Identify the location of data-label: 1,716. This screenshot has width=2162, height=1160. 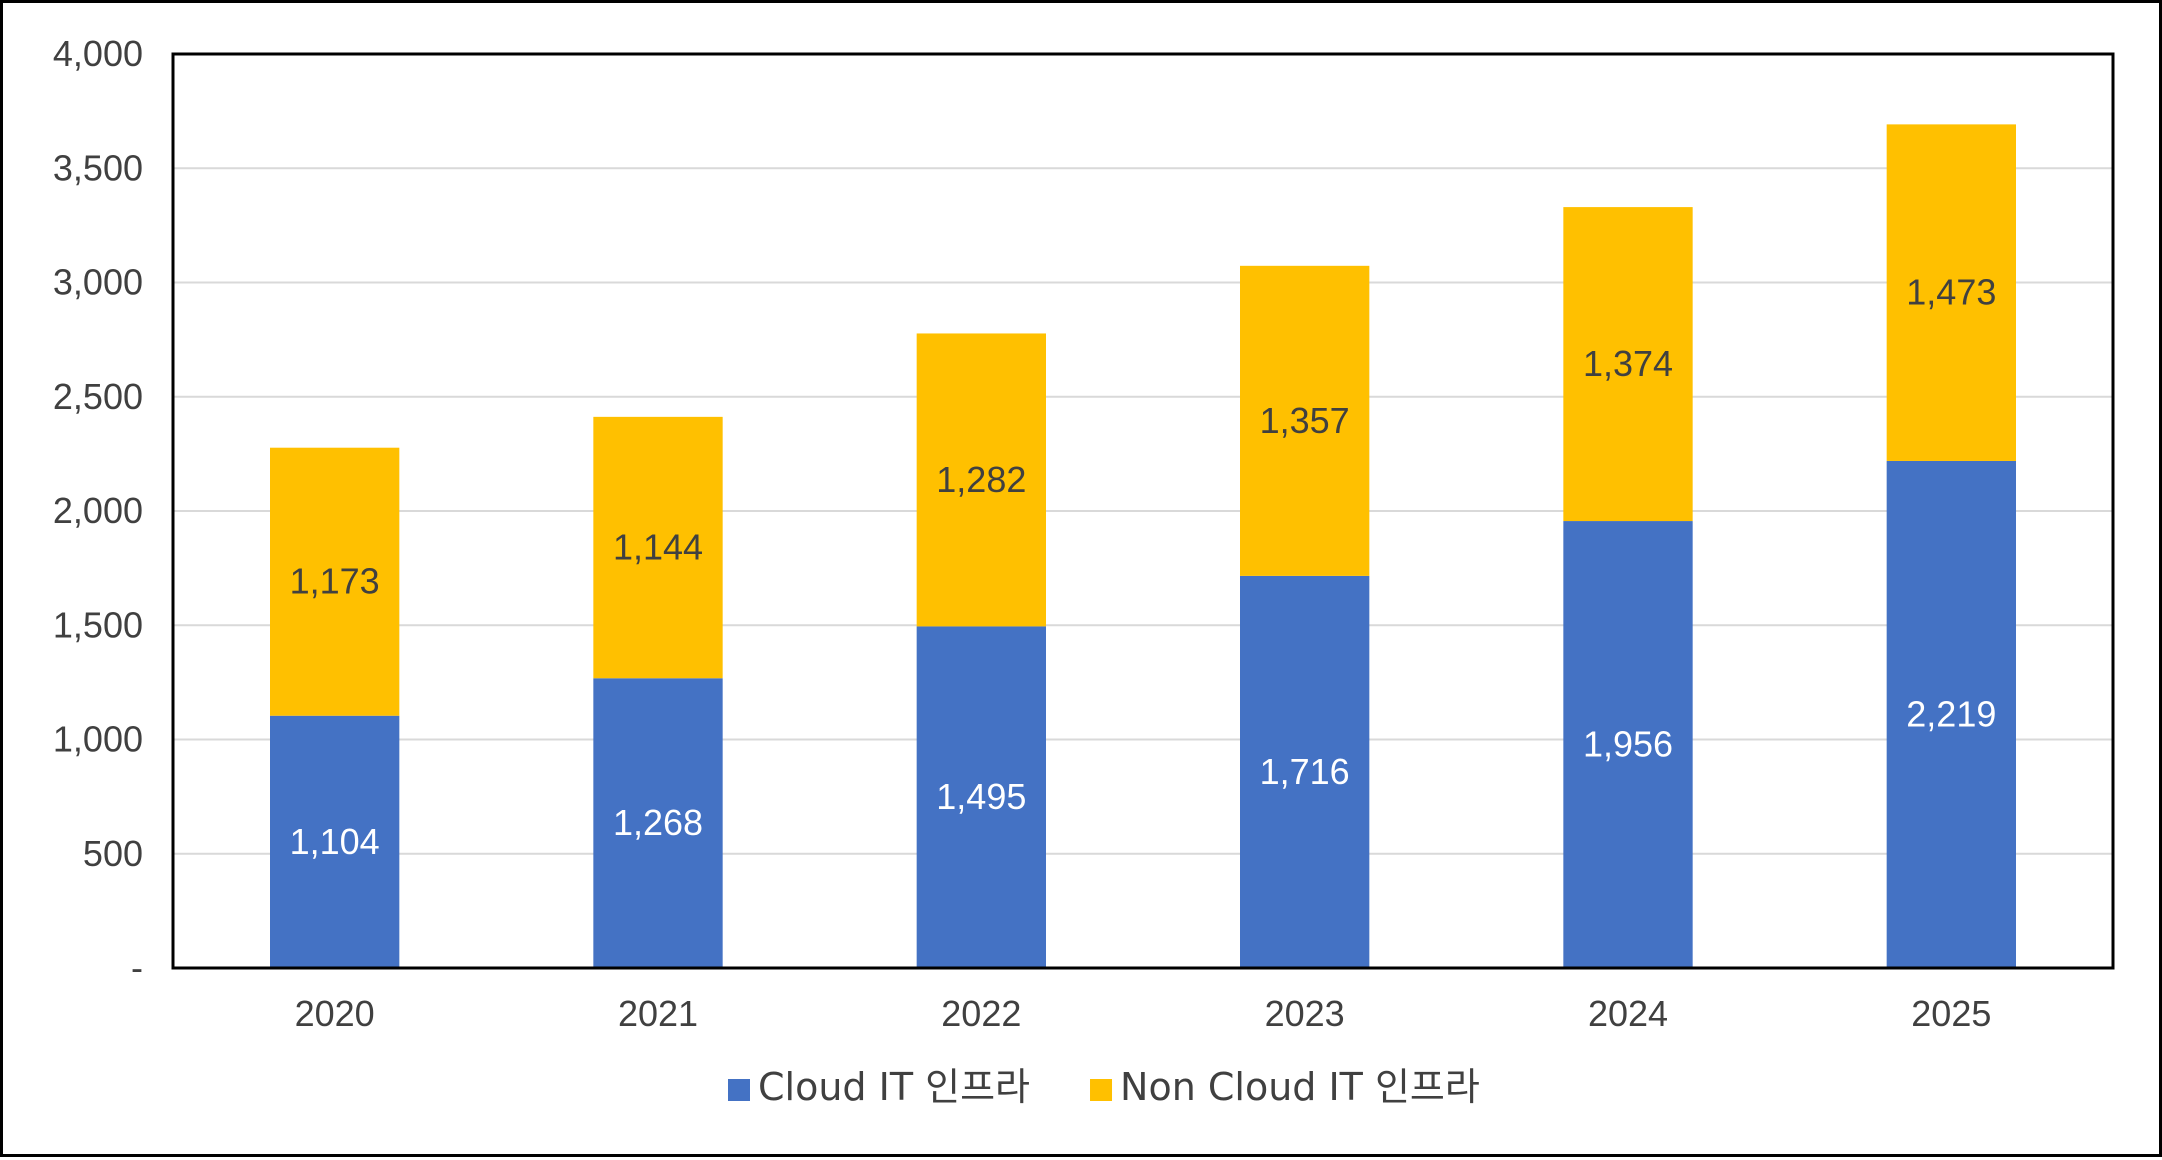
(1305, 771).